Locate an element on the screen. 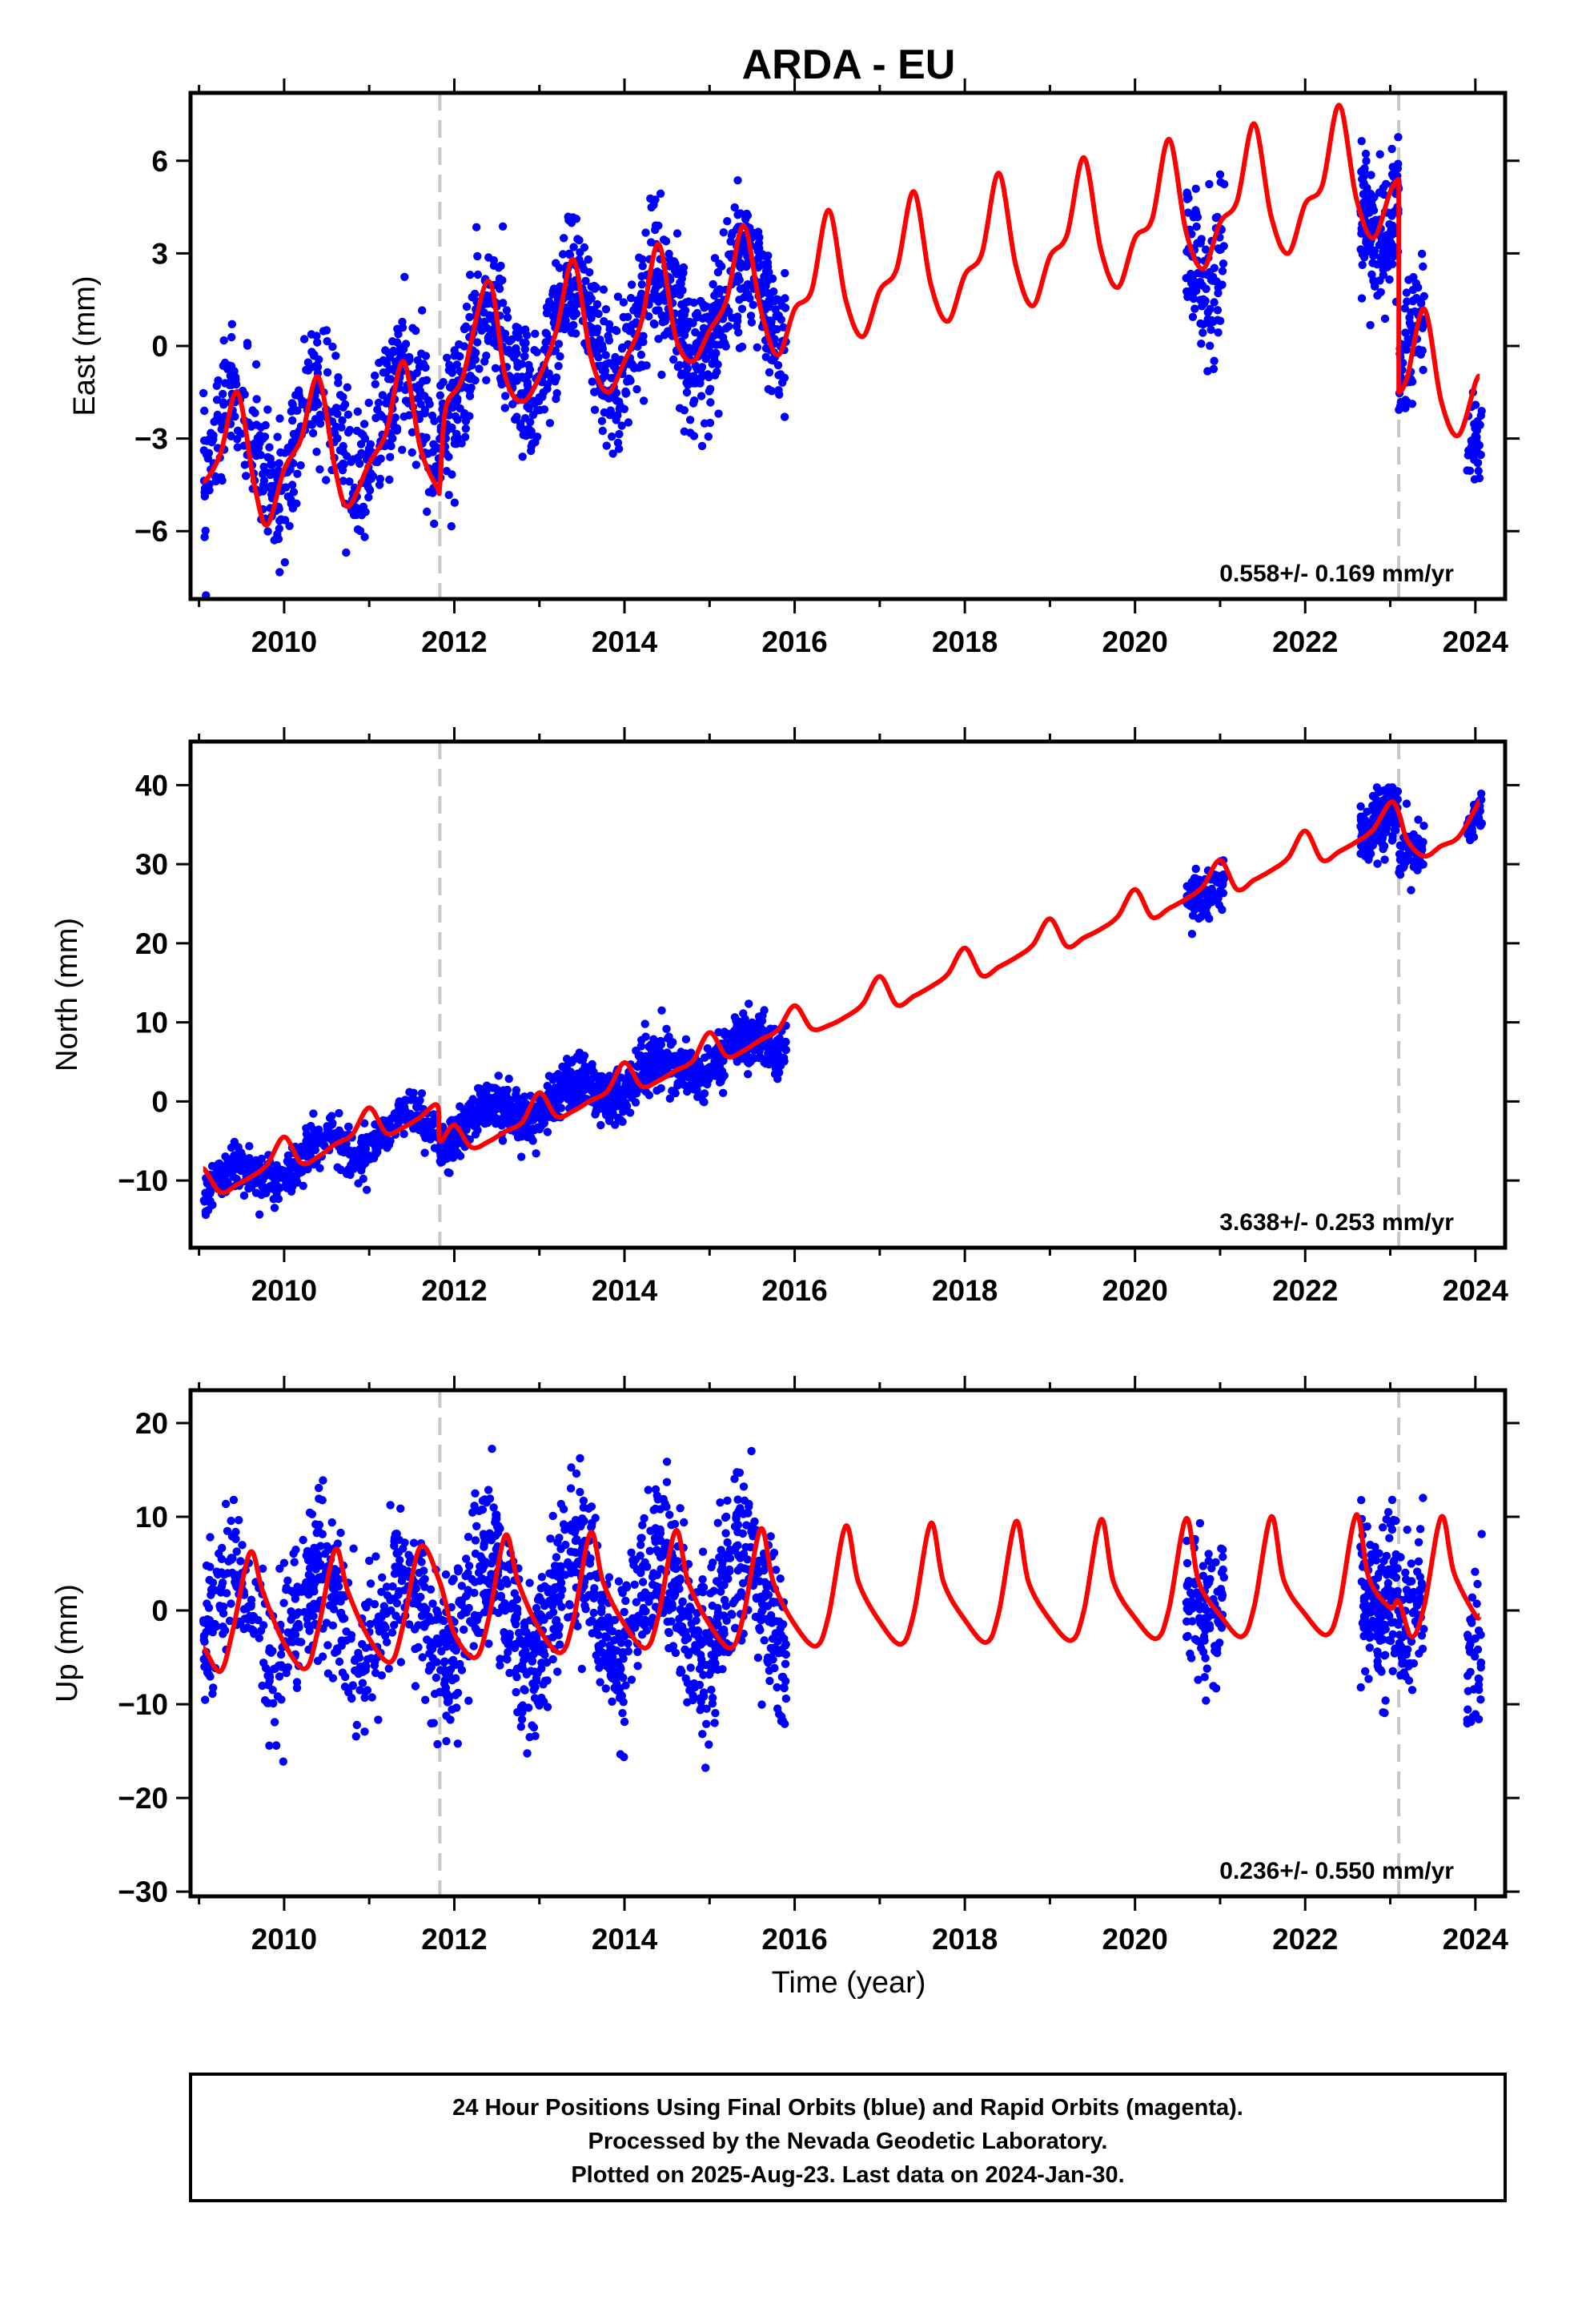 This screenshot has width=1582, height=2324. north-x-tick-label: 2018 is located at coordinates (965, 1290).